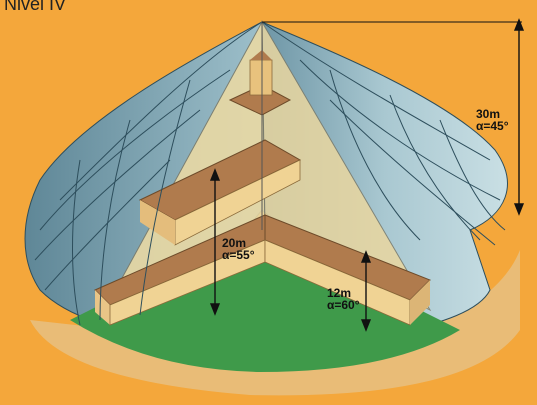 This screenshot has height=405, width=537. What do you see at coordinates (339, 293) in the screenshot?
I see `height-value: 12m` at bounding box center [339, 293].